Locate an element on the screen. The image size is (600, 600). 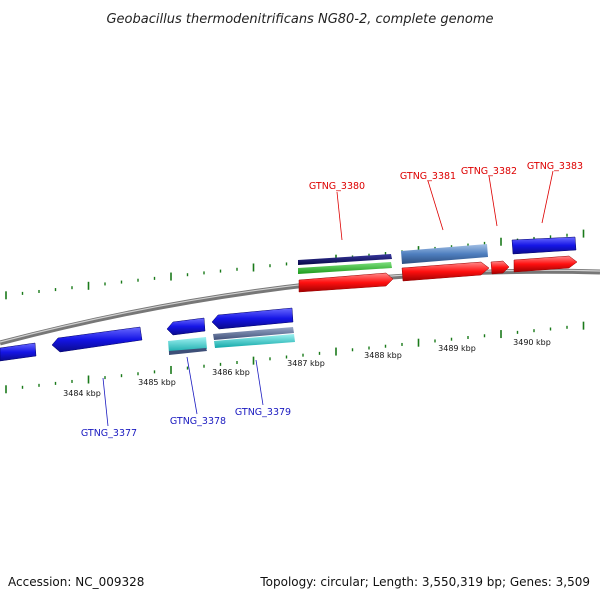
gene-label-top: GTNG_3383 is located at coordinates (555, 192).